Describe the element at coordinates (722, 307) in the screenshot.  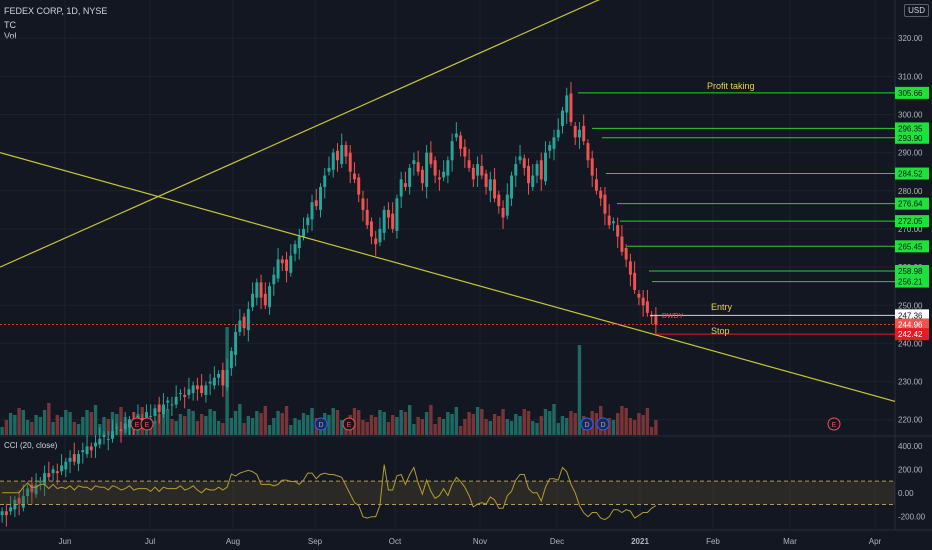
I see `entry-note: Entry` at that location.